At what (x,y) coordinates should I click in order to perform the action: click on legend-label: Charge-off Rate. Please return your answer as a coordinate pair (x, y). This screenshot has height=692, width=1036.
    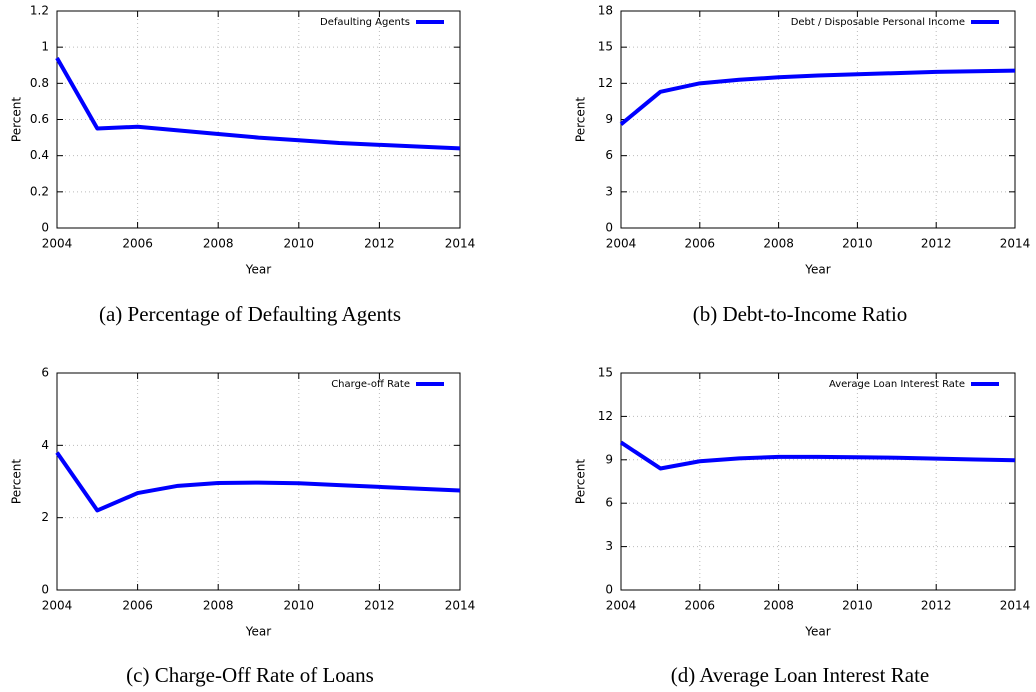
    Looking at the image, I should click on (370, 384).